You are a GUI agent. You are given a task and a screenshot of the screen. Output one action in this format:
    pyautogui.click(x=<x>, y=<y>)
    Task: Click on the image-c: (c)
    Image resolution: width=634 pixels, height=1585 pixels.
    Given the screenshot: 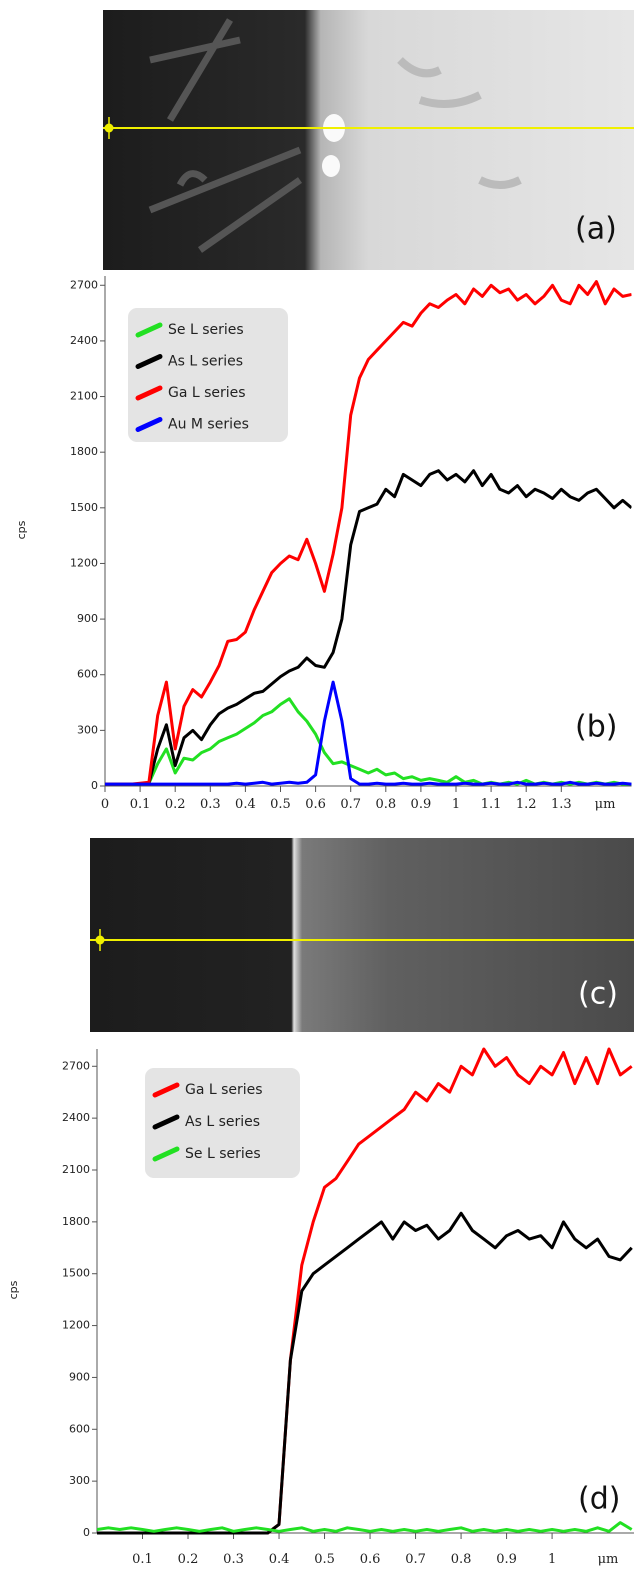 What is the action you would take?
    pyautogui.click(x=362, y=935)
    